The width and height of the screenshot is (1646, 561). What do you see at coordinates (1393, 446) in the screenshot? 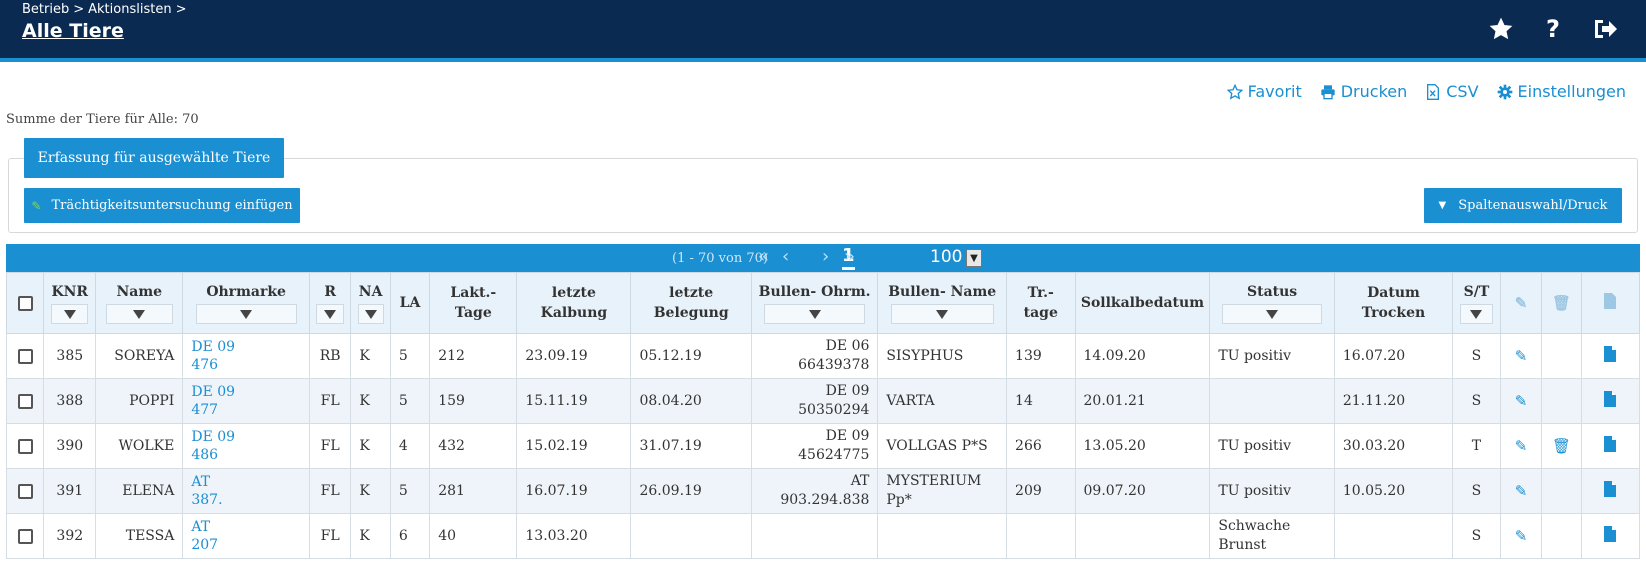
I see `datum-trocken-cell: 30.03.20` at bounding box center [1393, 446].